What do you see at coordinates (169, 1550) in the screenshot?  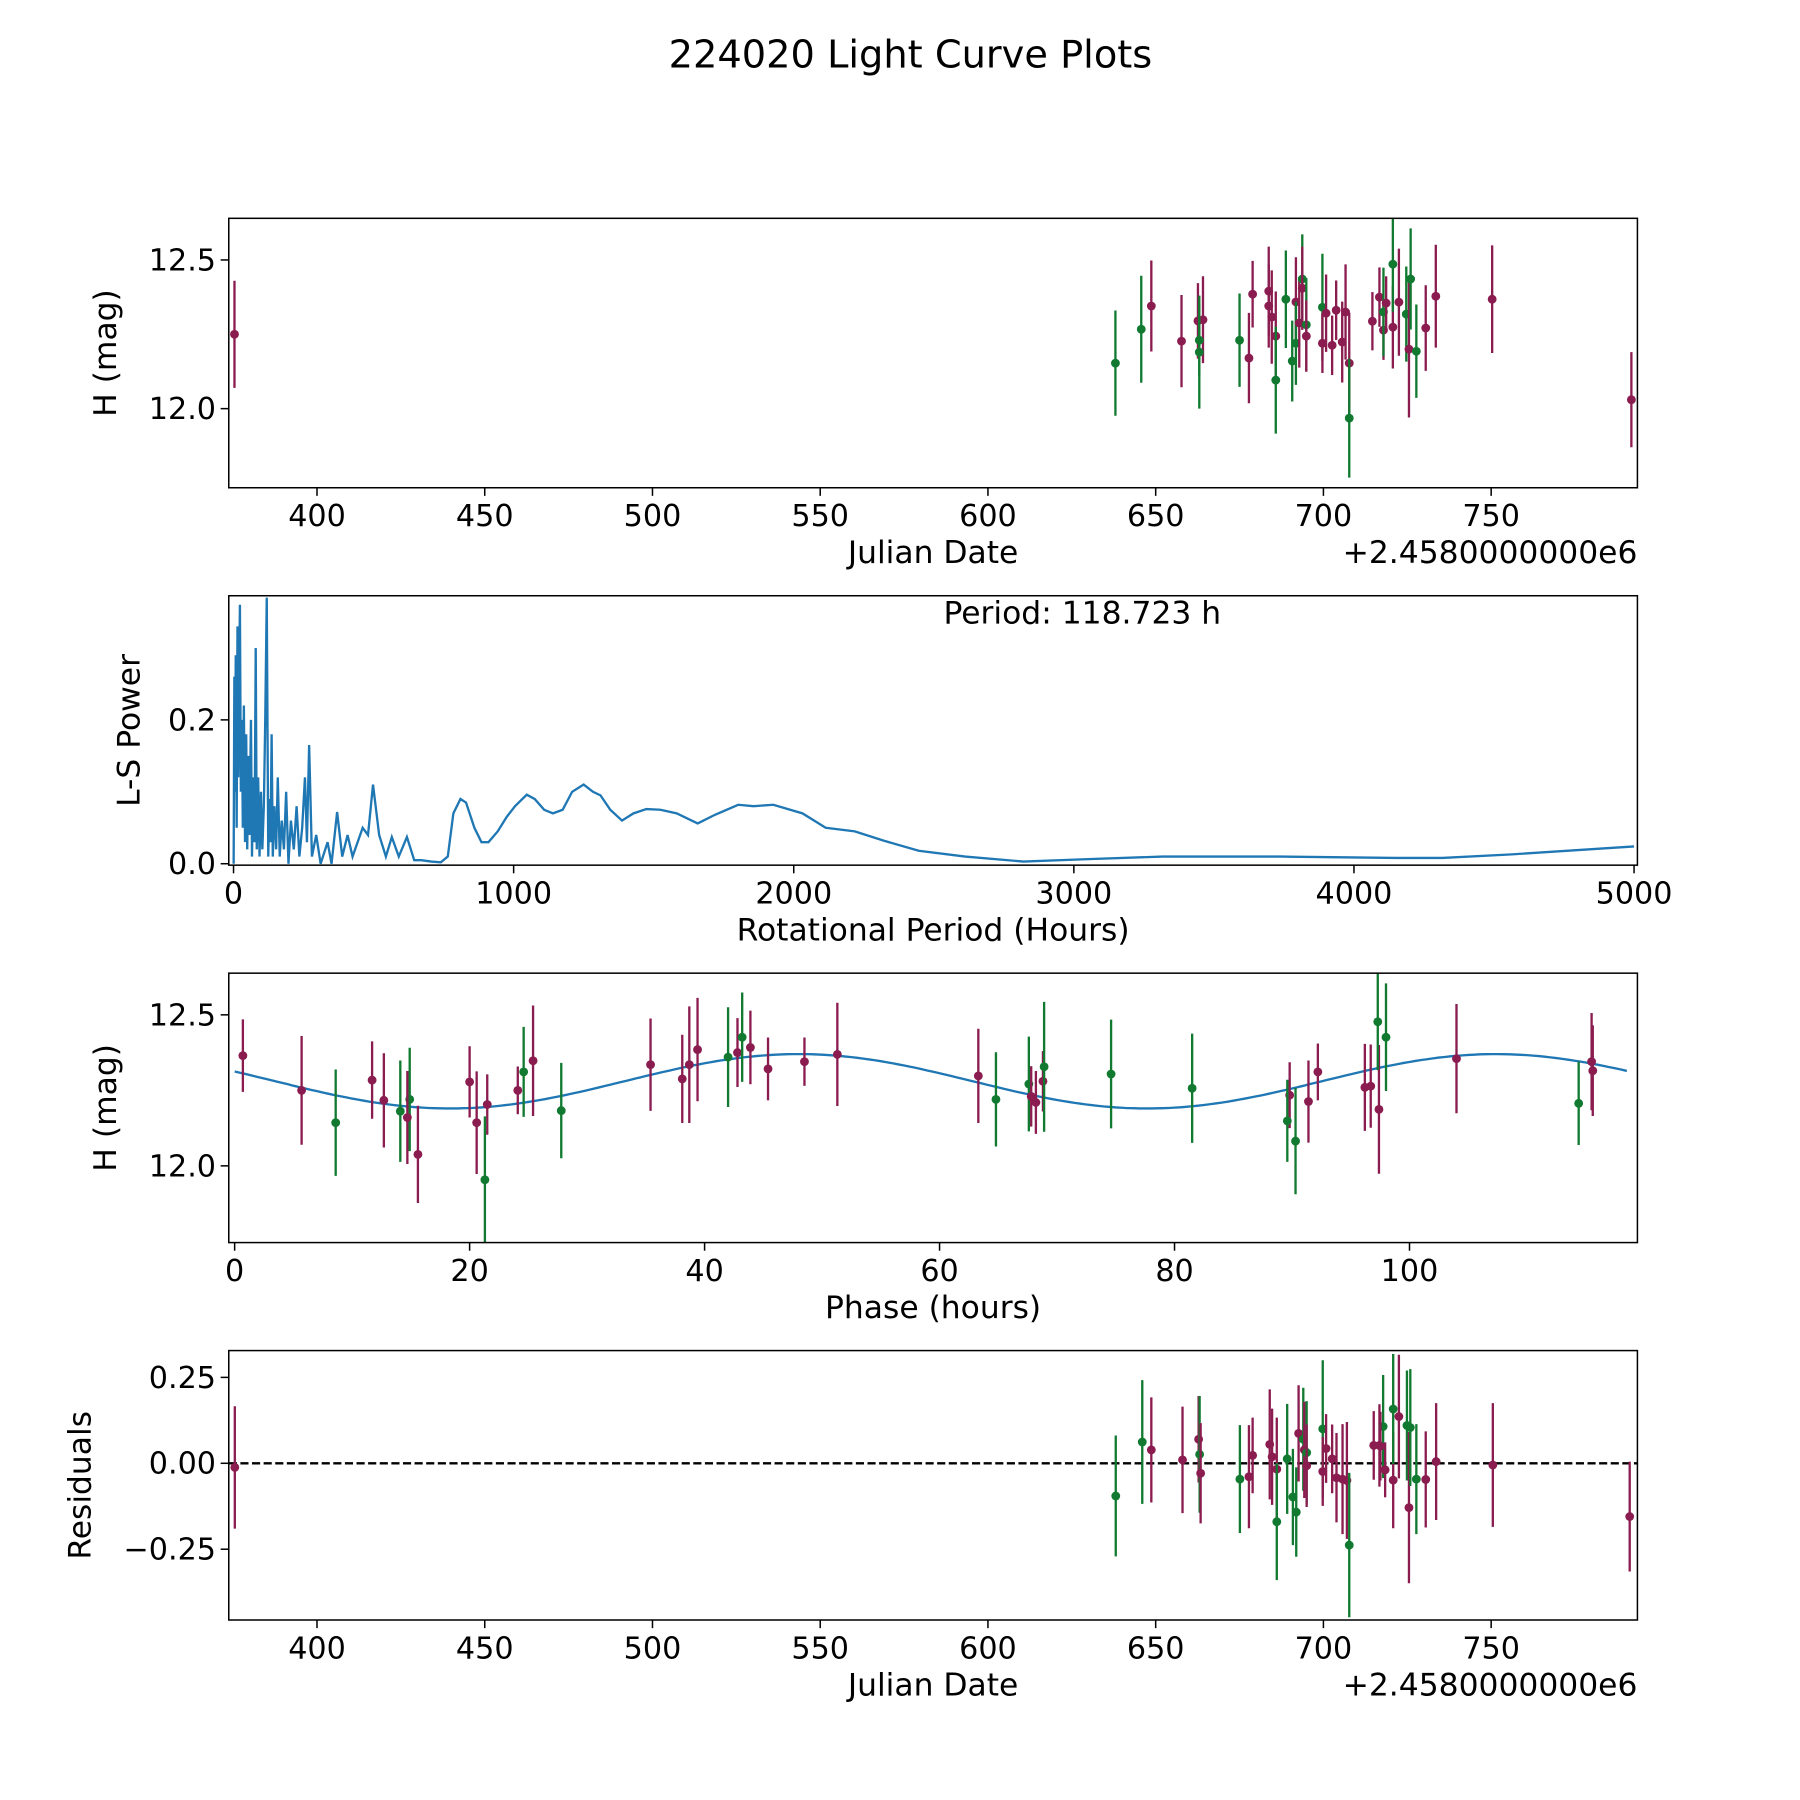 I see `y-tick-label: −0.25` at bounding box center [169, 1550].